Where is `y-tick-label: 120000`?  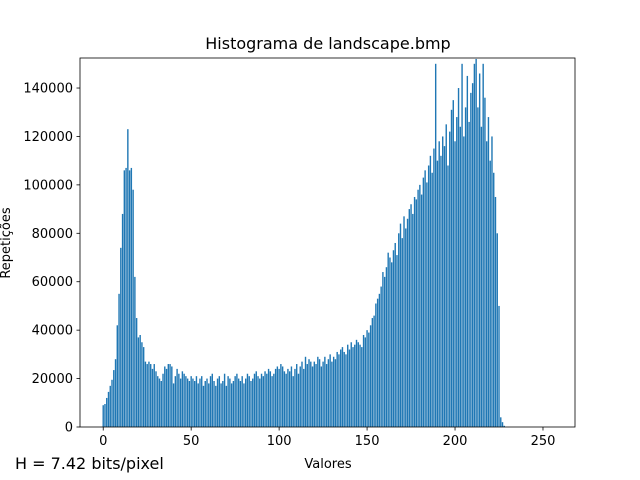 y-tick-label: 120000 is located at coordinates (48, 137).